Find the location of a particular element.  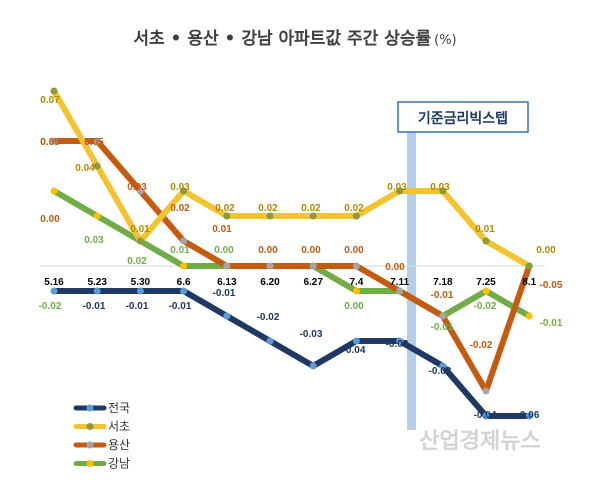

annotation-label: 기준금리빅스텝 is located at coordinates (463, 118).